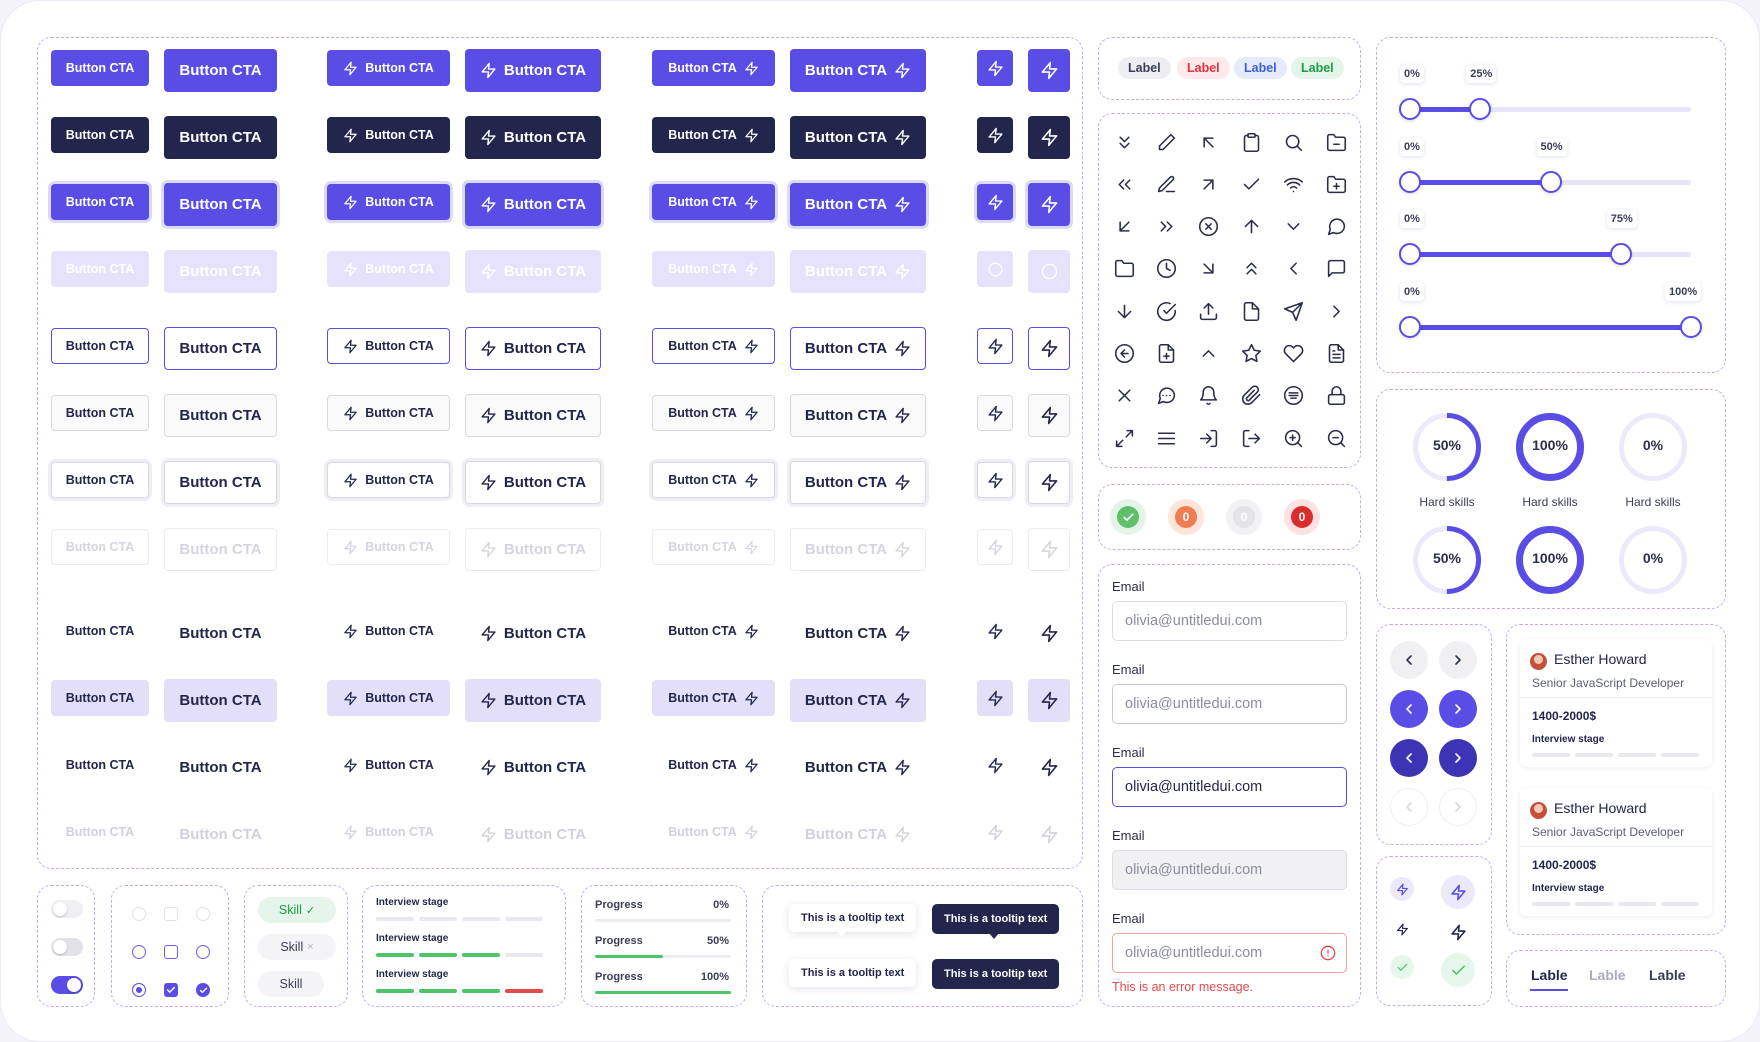 The image size is (1760, 1042). Describe the element at coordinates (1209, 269) in the screenshot. I see `arrow-down-right-icon-cell` at that location.